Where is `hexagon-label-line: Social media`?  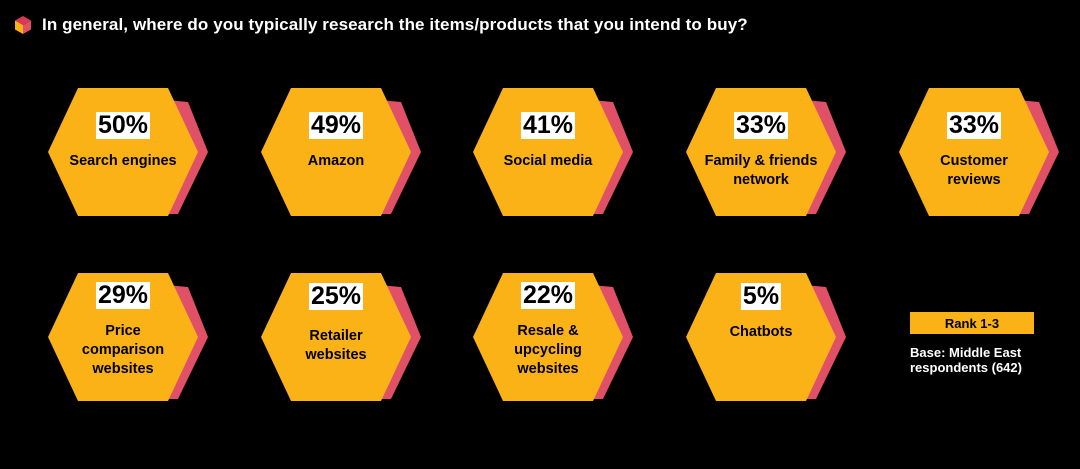
hexagon-label-line: Social media is located at coordinates (548, 161).